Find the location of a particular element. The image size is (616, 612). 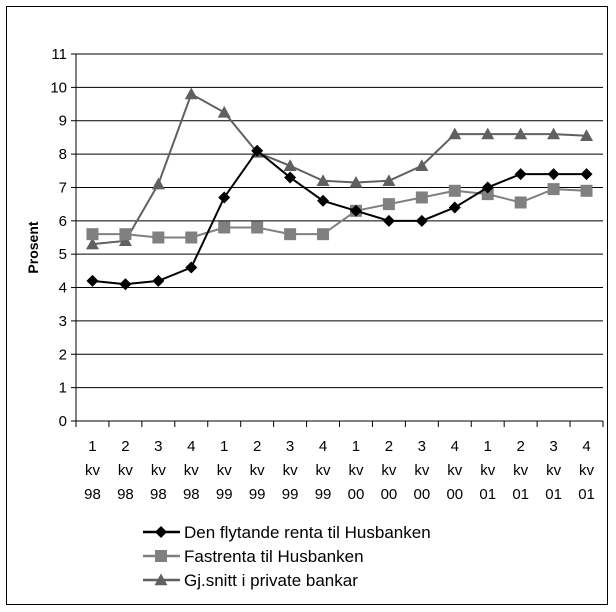

y-tick-label: 8 is located at coordinates (63, 154).